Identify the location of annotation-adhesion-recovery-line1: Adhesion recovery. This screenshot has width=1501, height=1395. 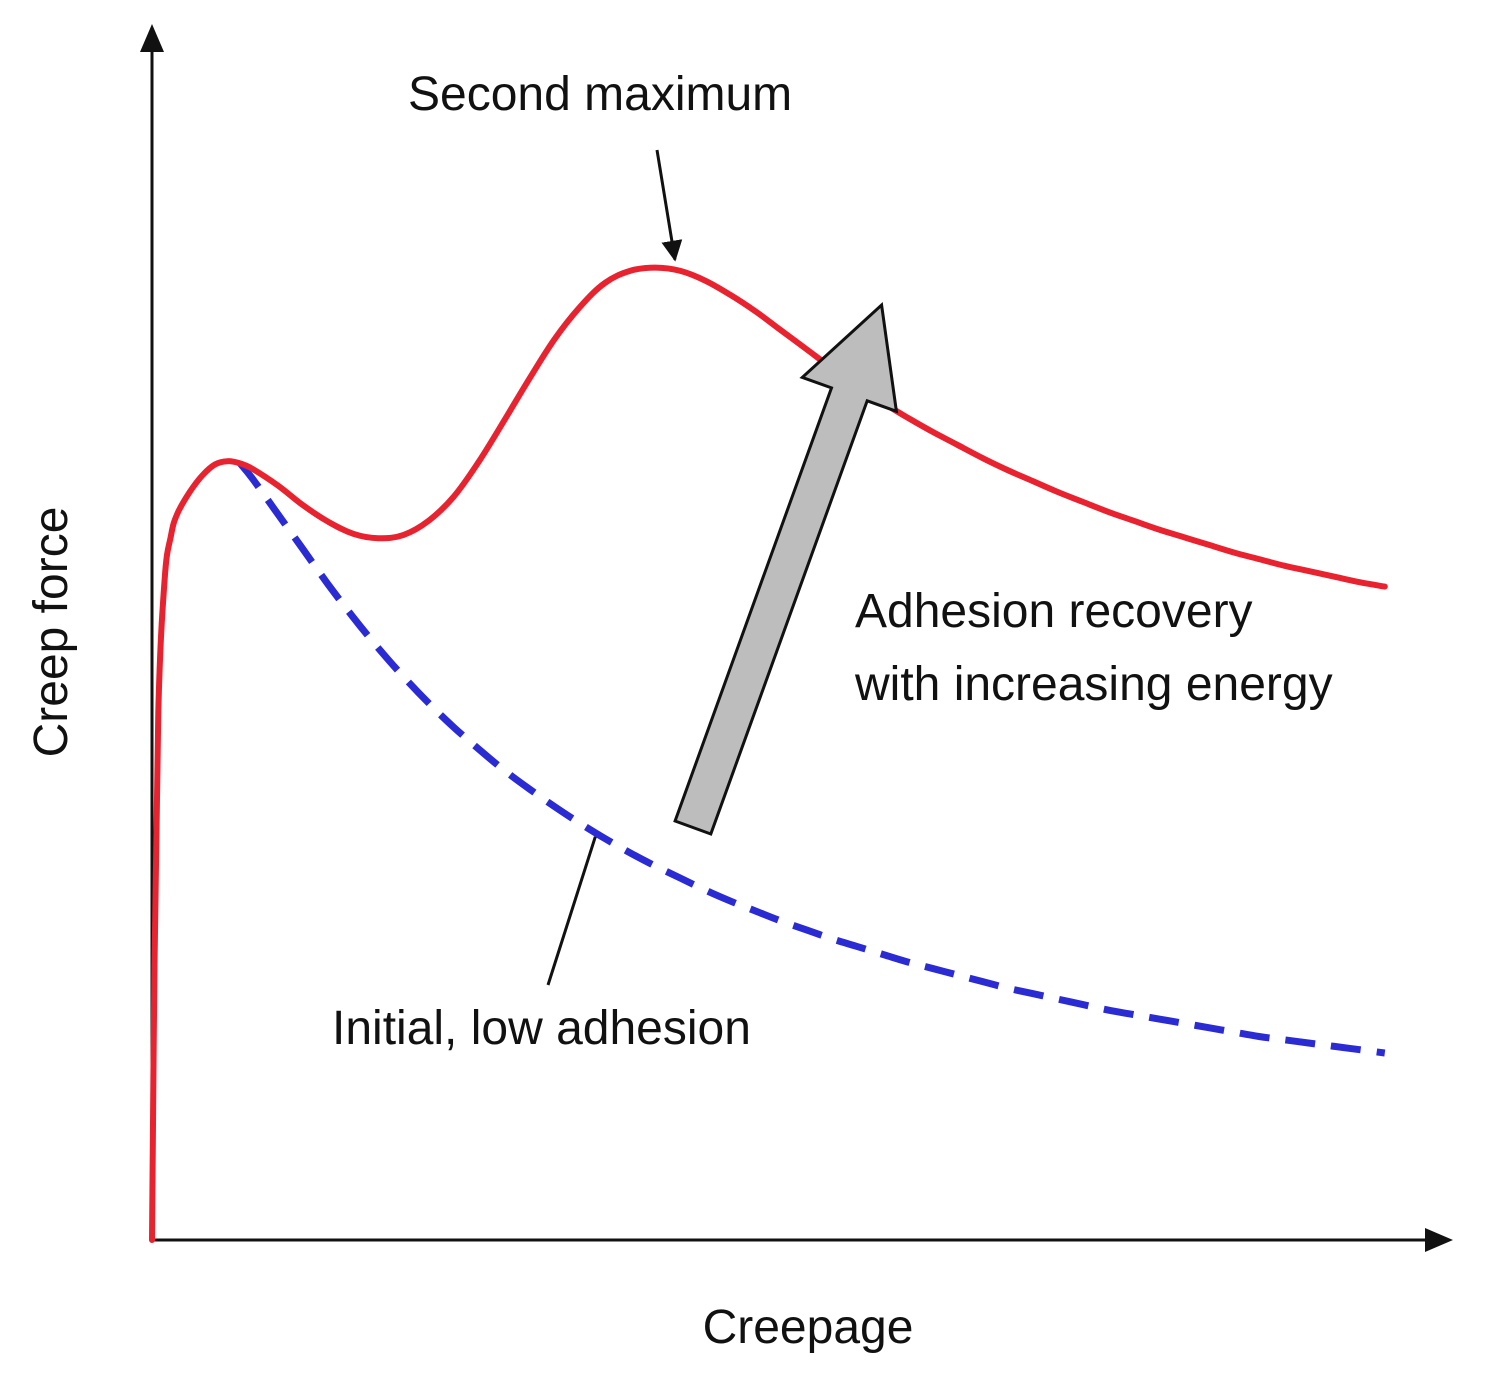
(1054, 611).